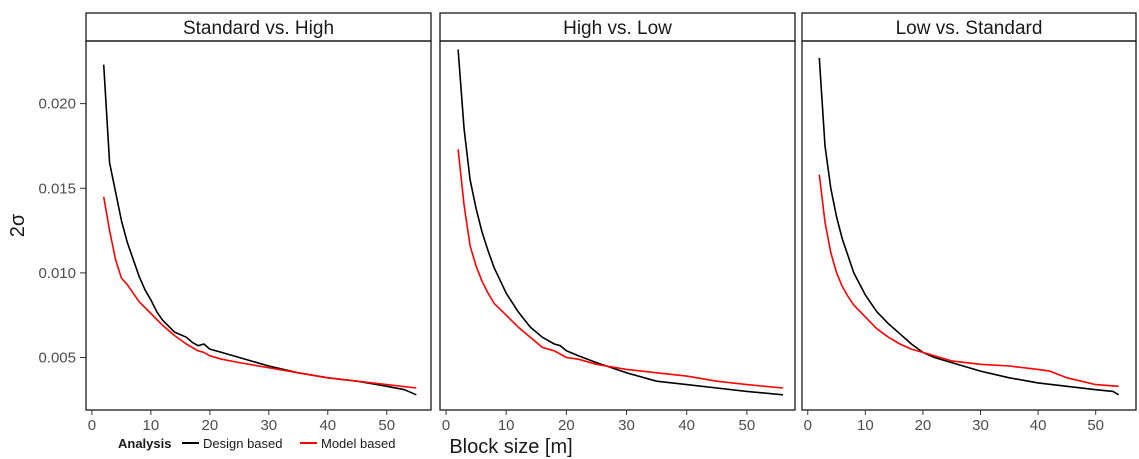 The height and width of the screenshot is (459, 1139). Describe the element at coordinates (358, 443) in the screenshot. I see `legend-label-model-based: Model based` at that location.